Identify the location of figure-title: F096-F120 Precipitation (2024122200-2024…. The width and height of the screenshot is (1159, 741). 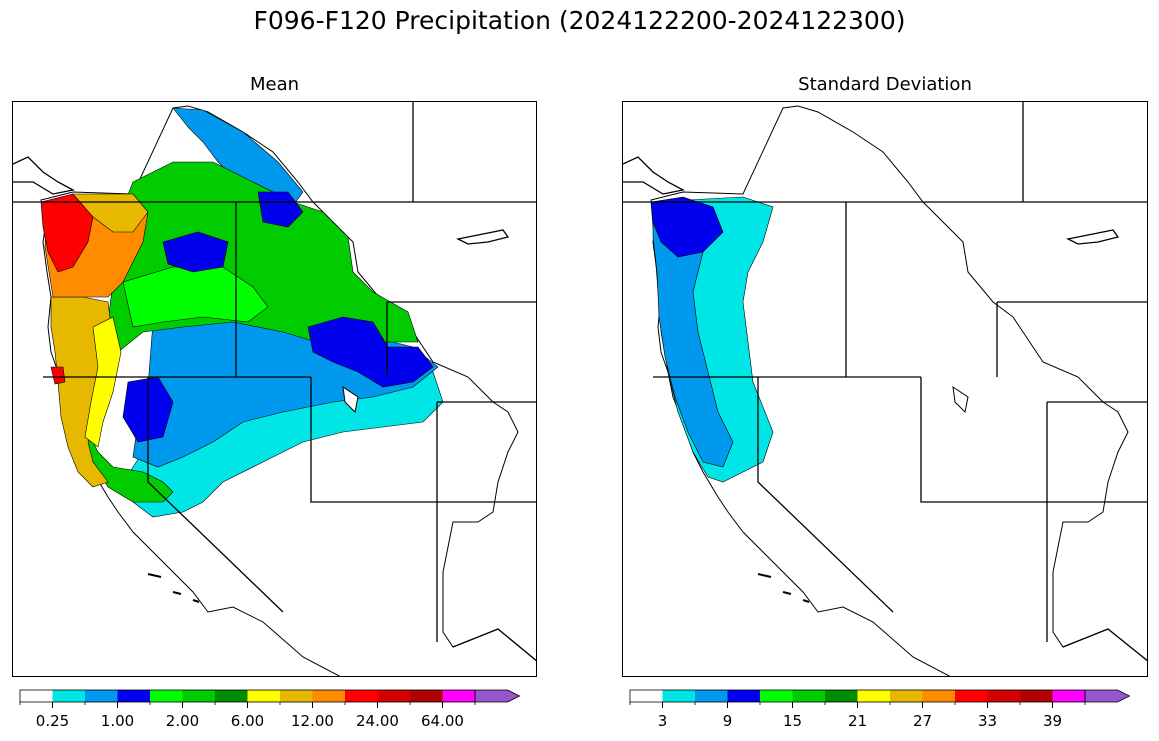
(579, 20).